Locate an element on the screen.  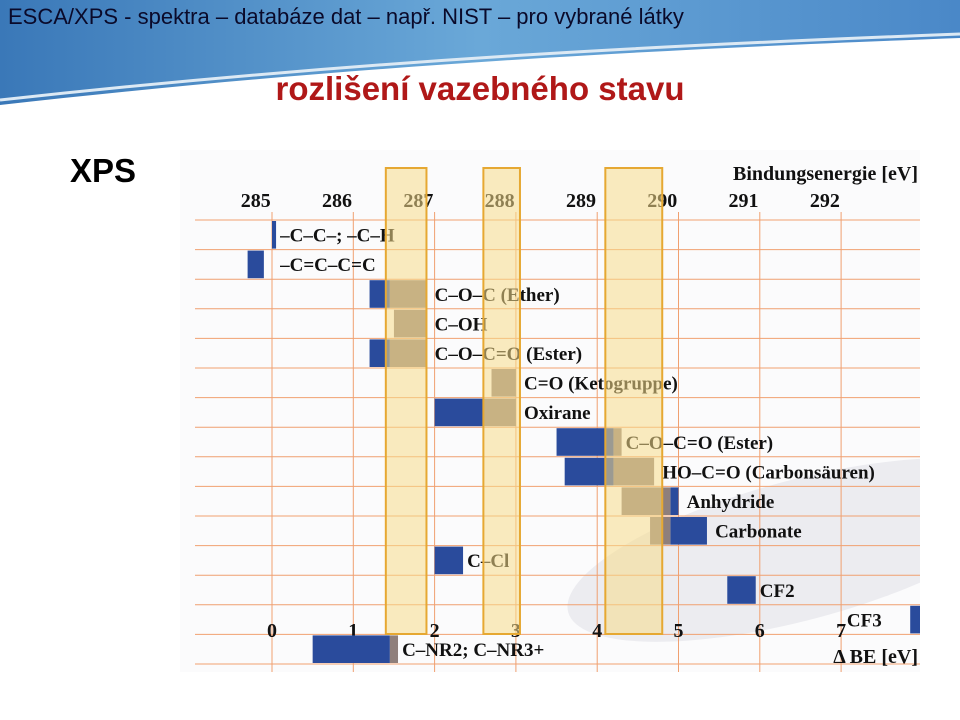
row-compound-label: Carbonate is located at coordinates (758, 532).